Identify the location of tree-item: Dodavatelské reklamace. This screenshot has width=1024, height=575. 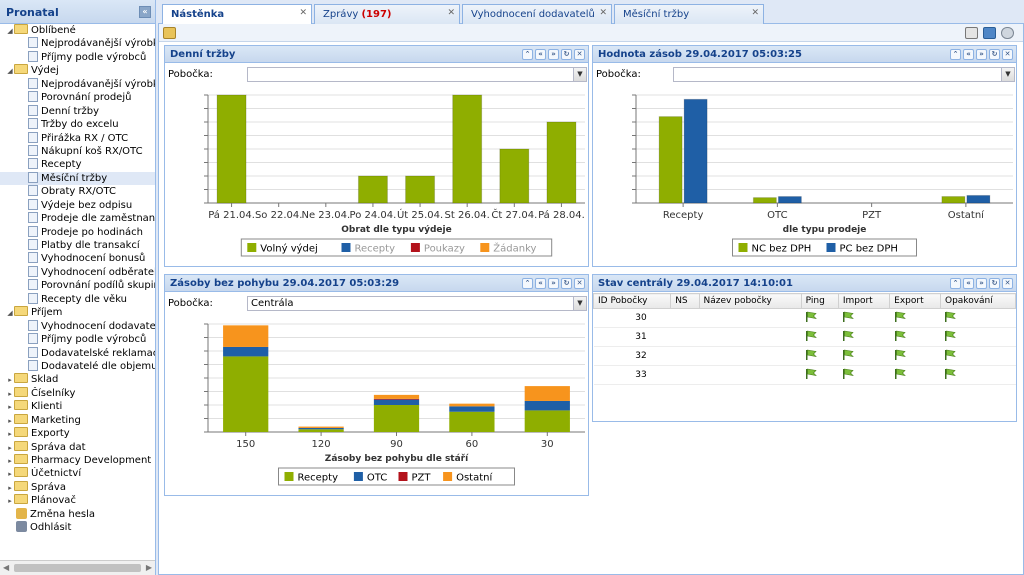
(77, 353).